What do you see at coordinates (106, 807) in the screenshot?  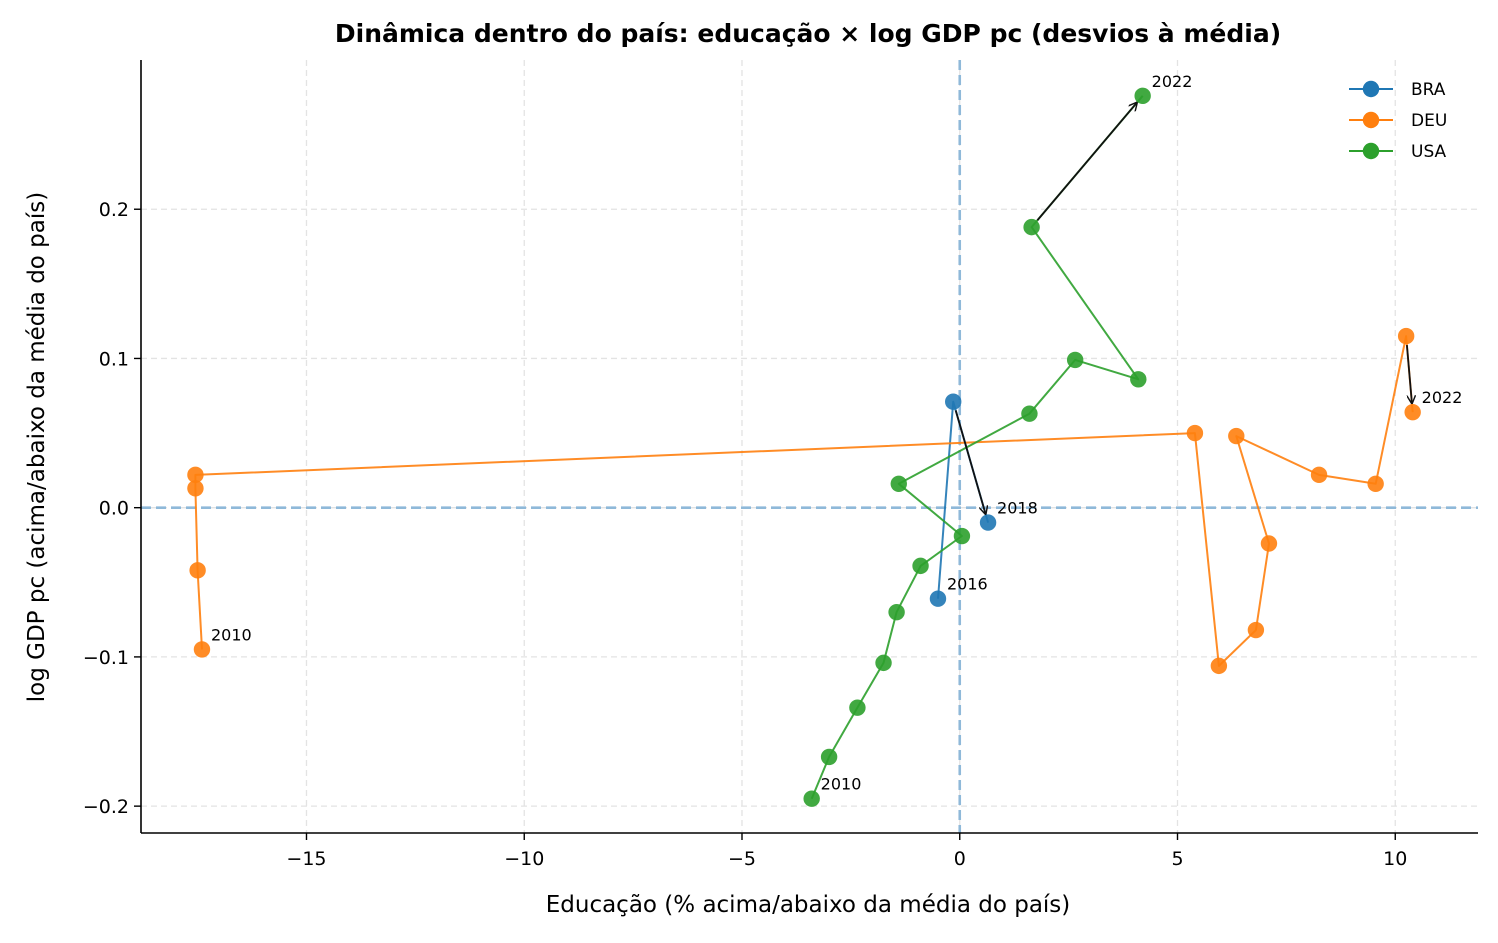 I see `y-tick-label: −0.2` at bounding box center [106, 807].